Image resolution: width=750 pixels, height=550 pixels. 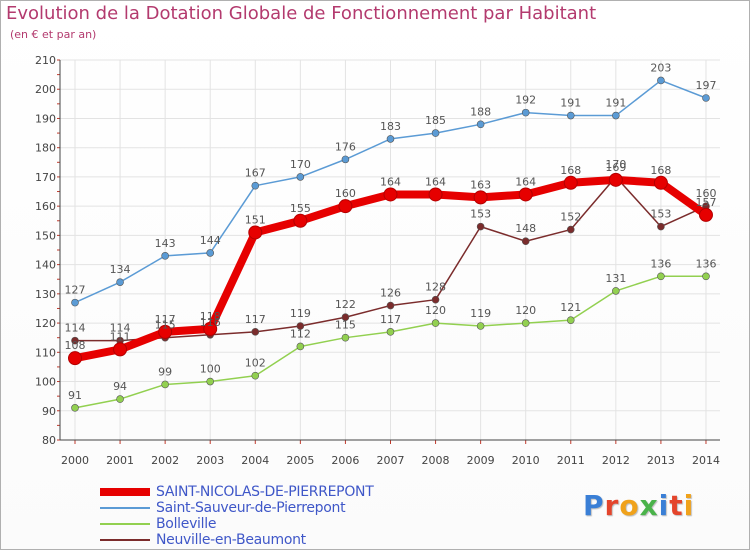 What do you see at coordinates (165, 243) in the screenshot?
I see `data-label: 143` at bounding box center [165, 243].